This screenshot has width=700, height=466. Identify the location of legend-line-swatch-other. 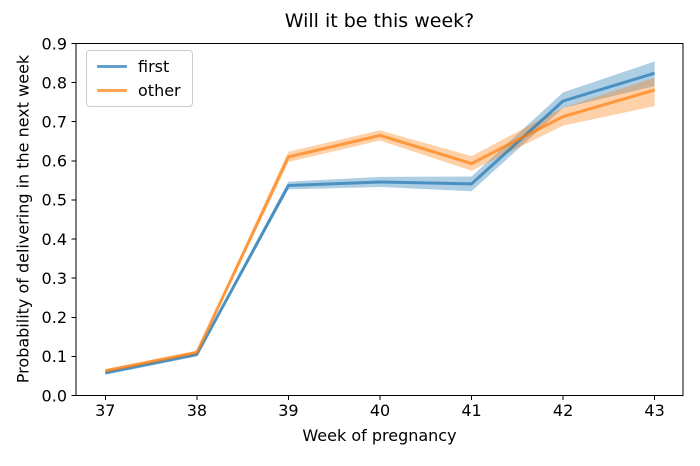
(112, 90).